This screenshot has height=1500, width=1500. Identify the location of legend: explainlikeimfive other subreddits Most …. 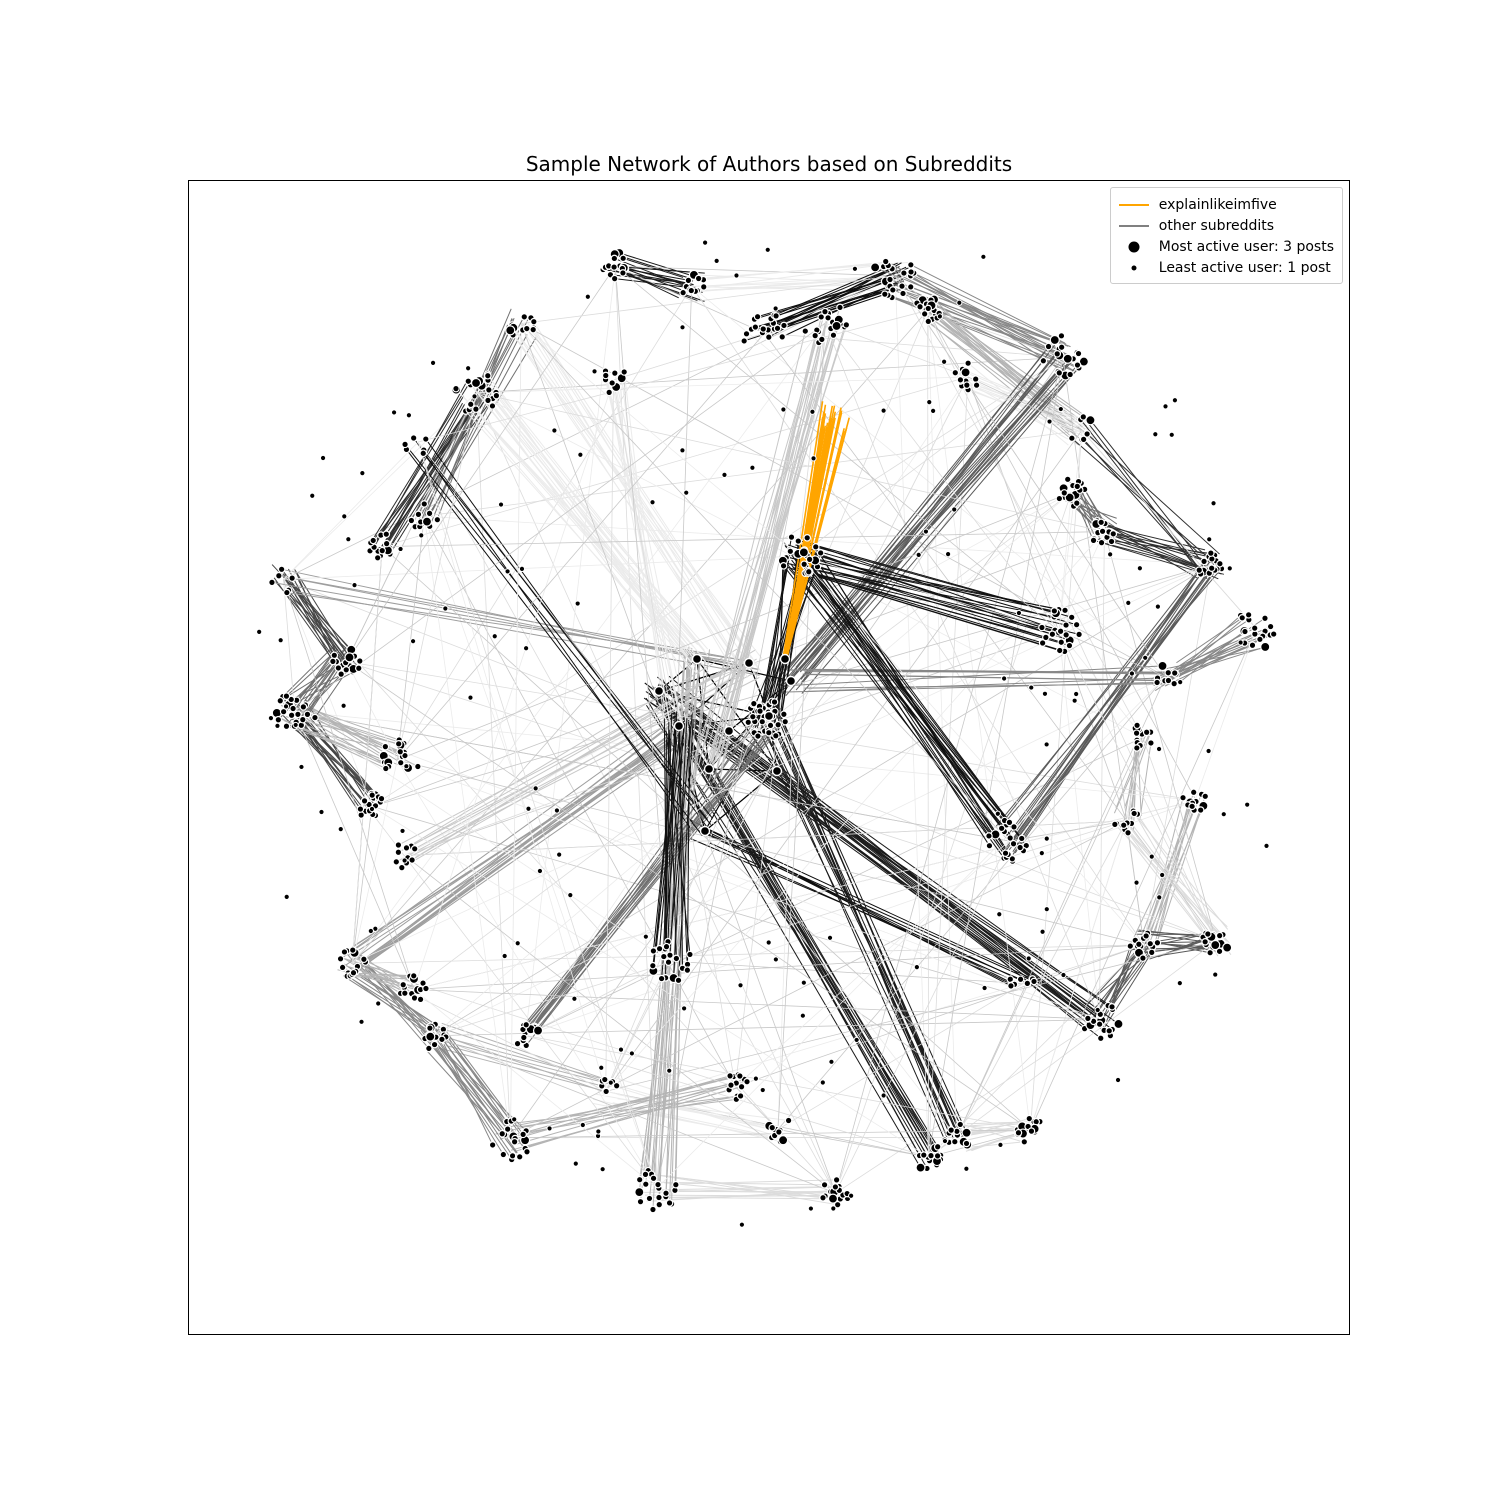
(1226, 235).